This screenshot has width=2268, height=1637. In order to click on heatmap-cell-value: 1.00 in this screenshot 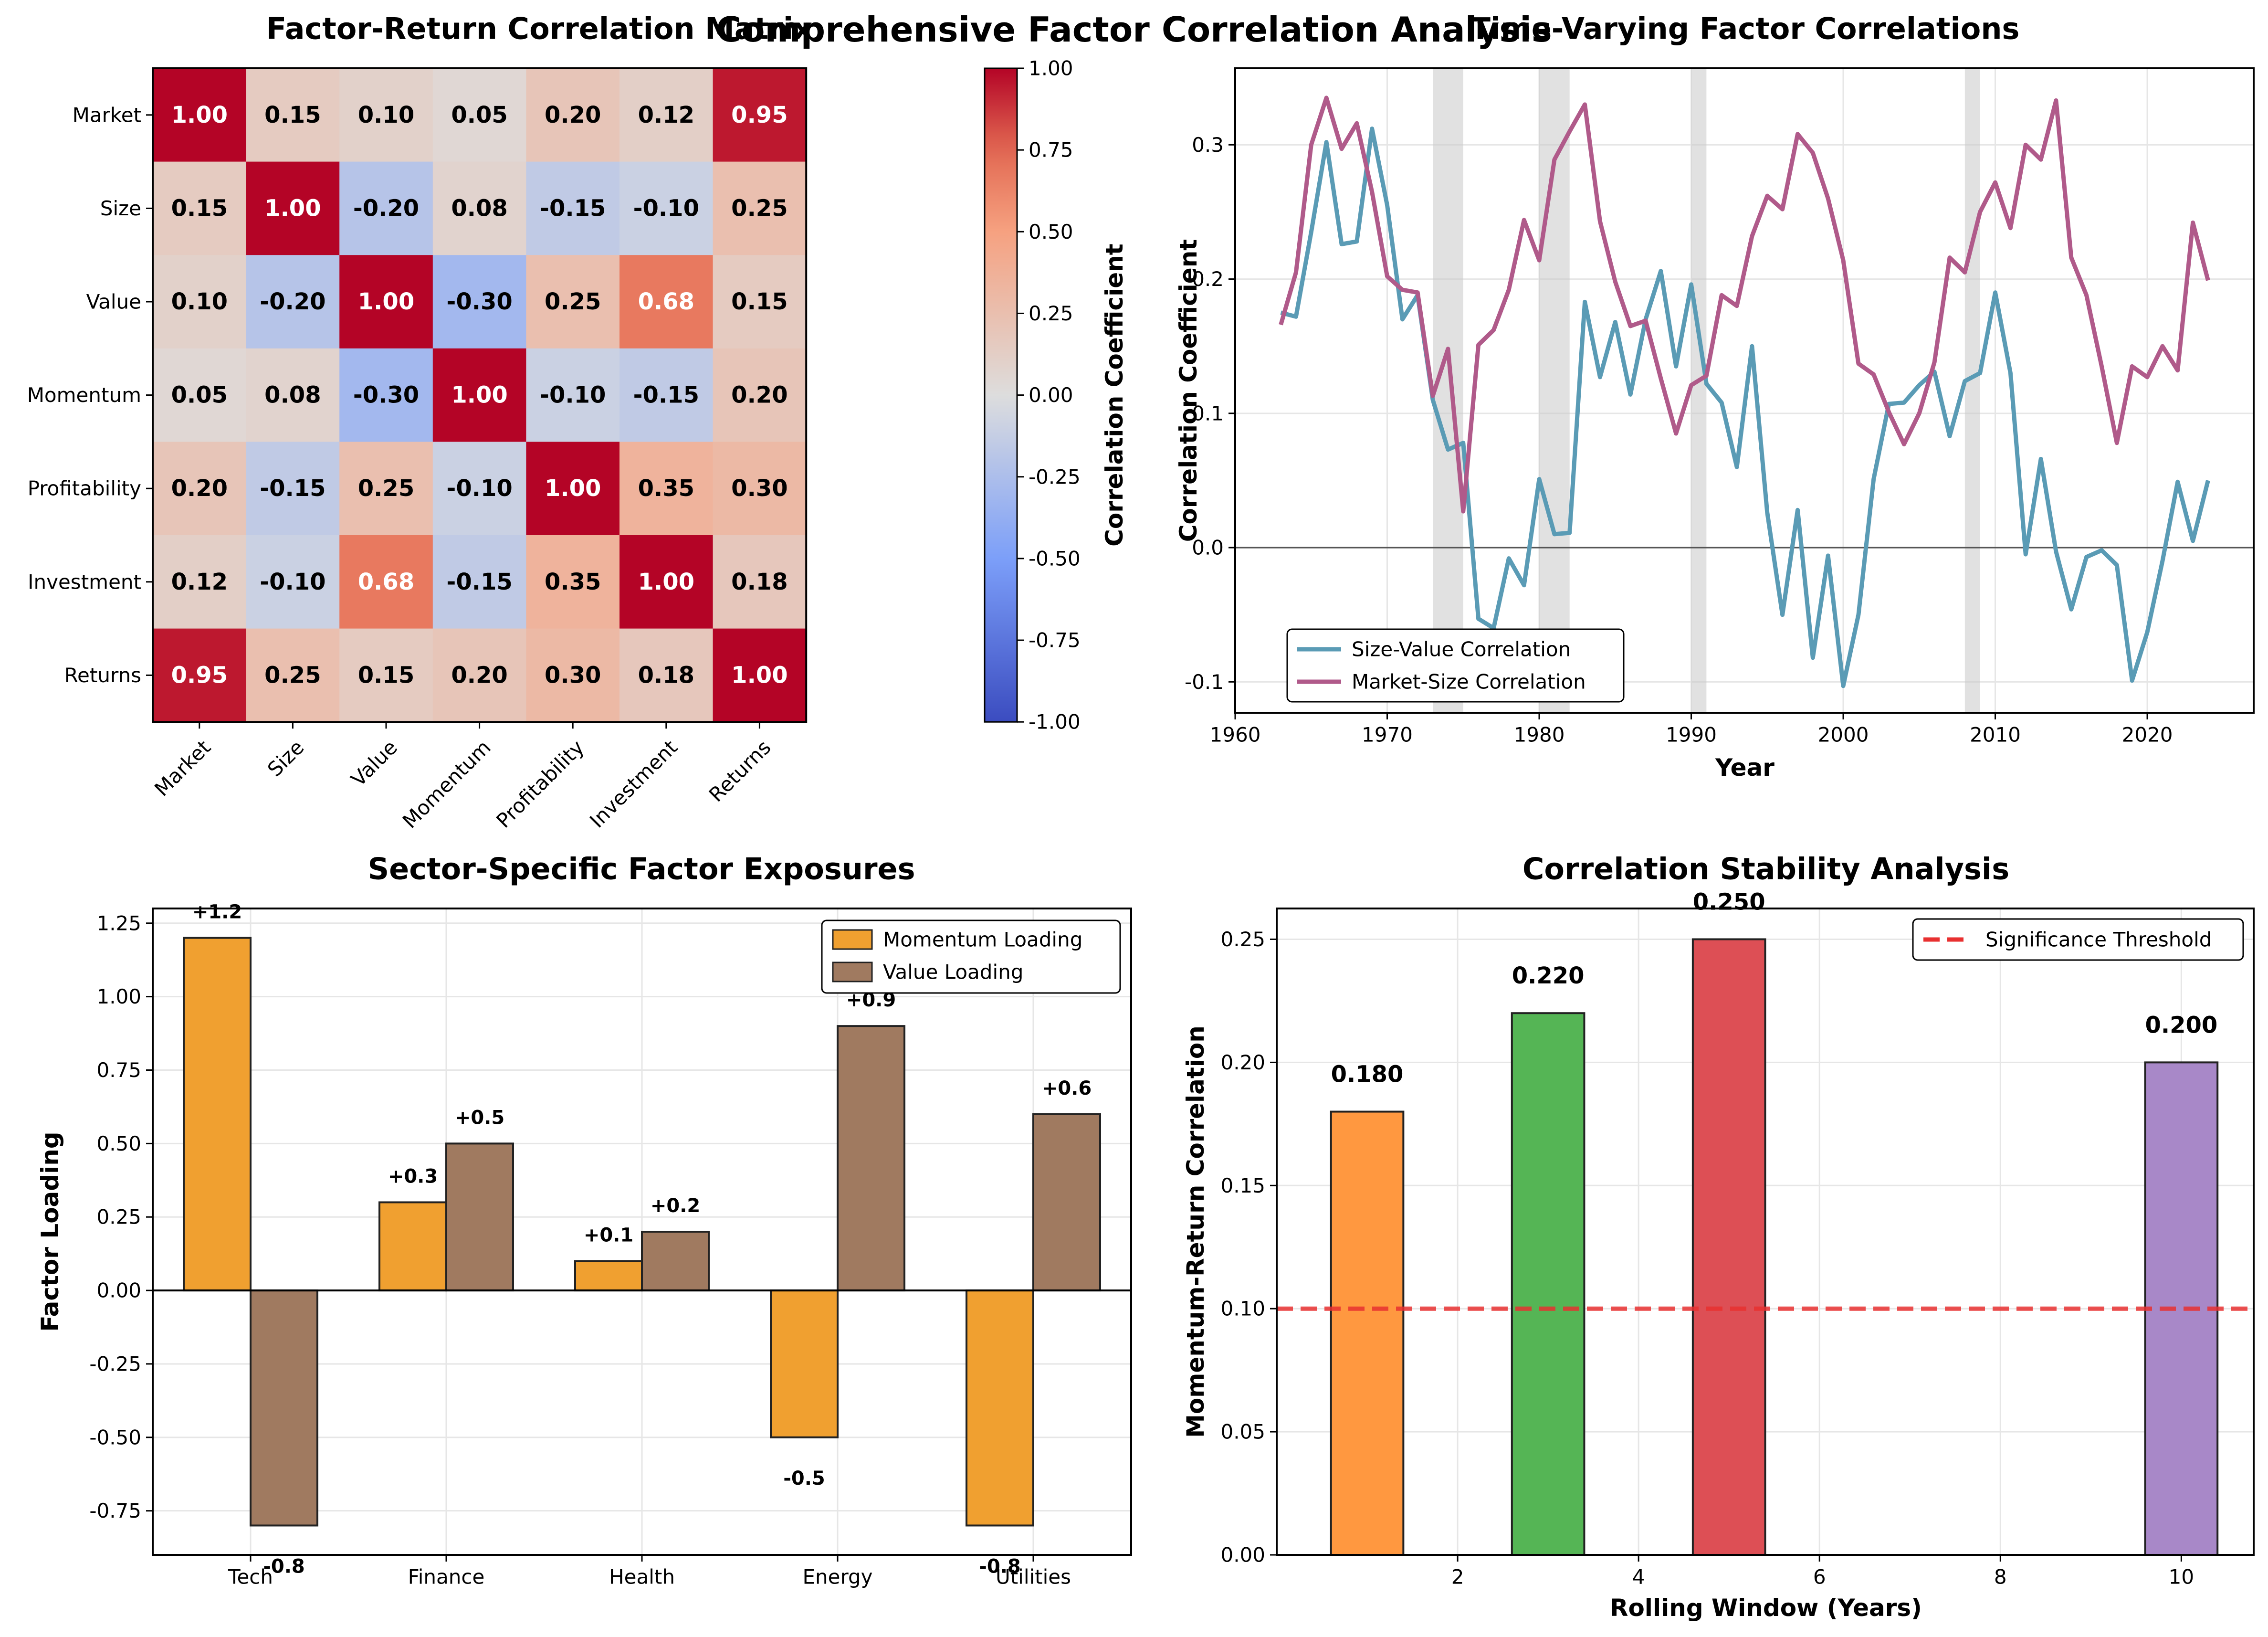, I will do `click(479, 395)`.